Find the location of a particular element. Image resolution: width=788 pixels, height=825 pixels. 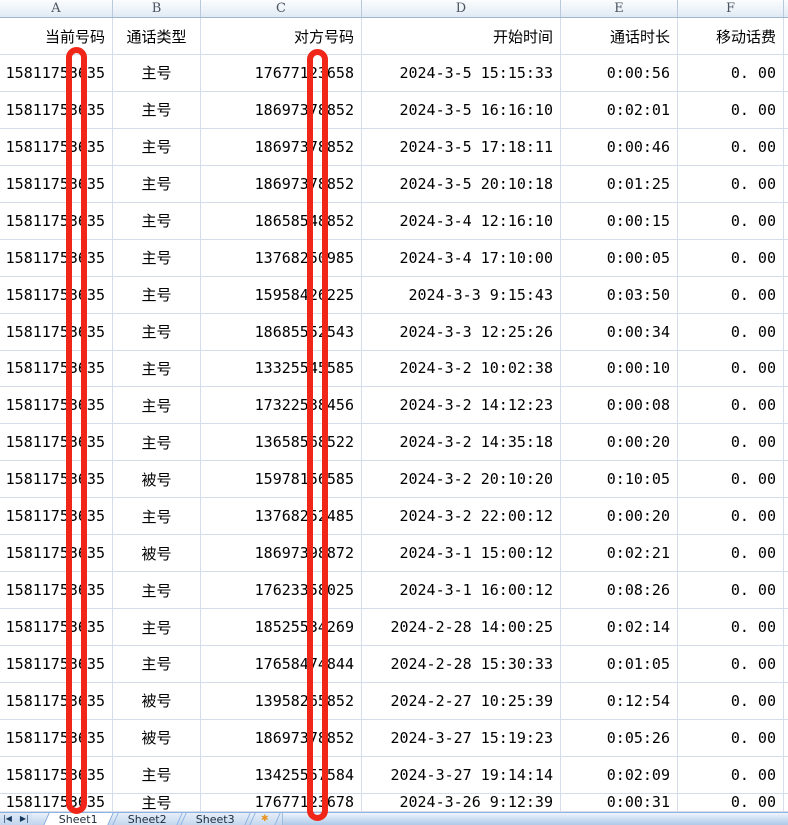

cell-start-time: 2024-3-3 9:15:43 is located at coordinates (461, 295).